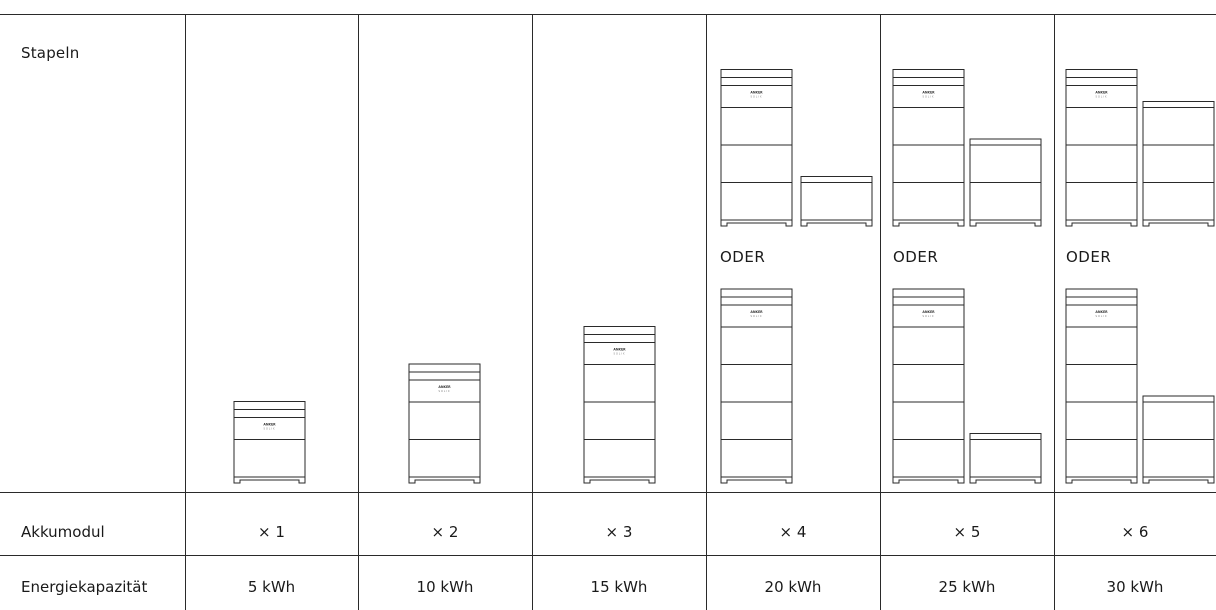 Image resolution: width=1216 pixels, height=610 pixels. What do you see at coordinates (50, 53) in the screenshot?
I see `stack-header-label: Stapeln` at bounding box center [50, 53].